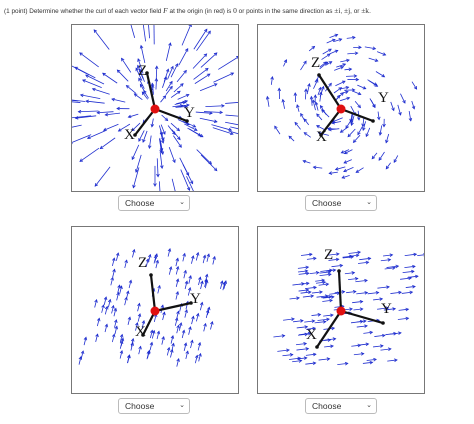 The width and height of the screenshot is (474, 424). What do you see at coordinates (341, 203) in the screenshot?
I see `curl-answer-dropdown-2: Choose ⌄` at bounding box center [341, 203].